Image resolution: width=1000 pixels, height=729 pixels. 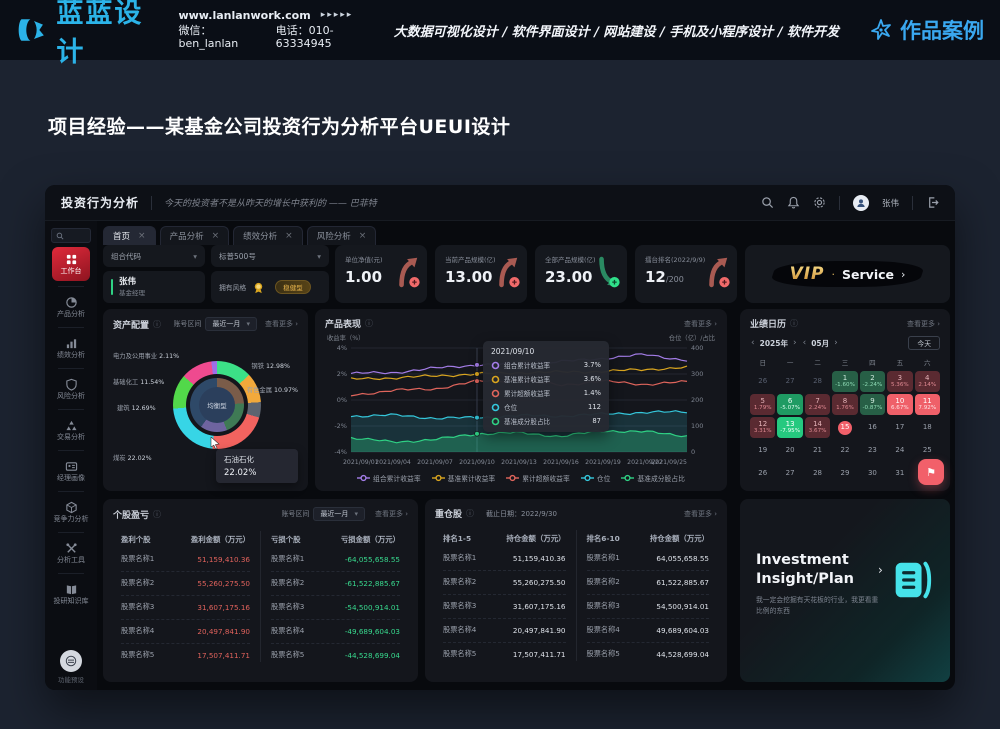 I want to click on table-row: 股票名称2 61,522,885.67, so click(x=647, y=583).